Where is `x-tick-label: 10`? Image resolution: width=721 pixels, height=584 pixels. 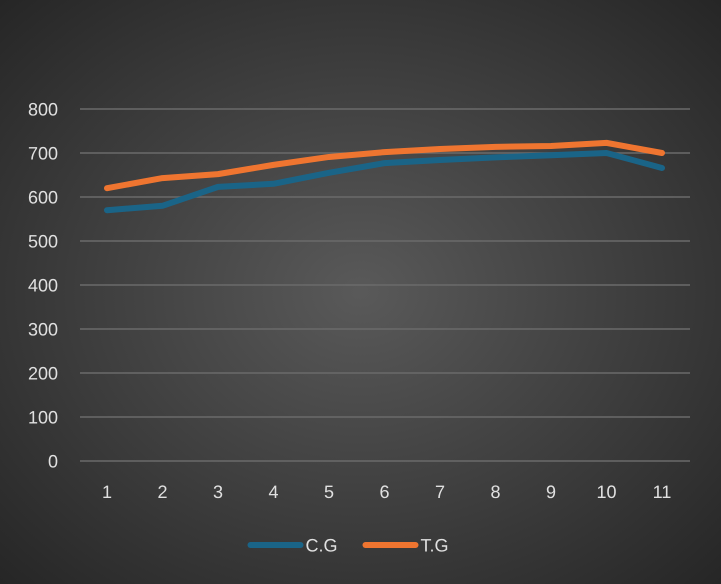
x-tick-label: 10 is located at coordinates (606, 492).